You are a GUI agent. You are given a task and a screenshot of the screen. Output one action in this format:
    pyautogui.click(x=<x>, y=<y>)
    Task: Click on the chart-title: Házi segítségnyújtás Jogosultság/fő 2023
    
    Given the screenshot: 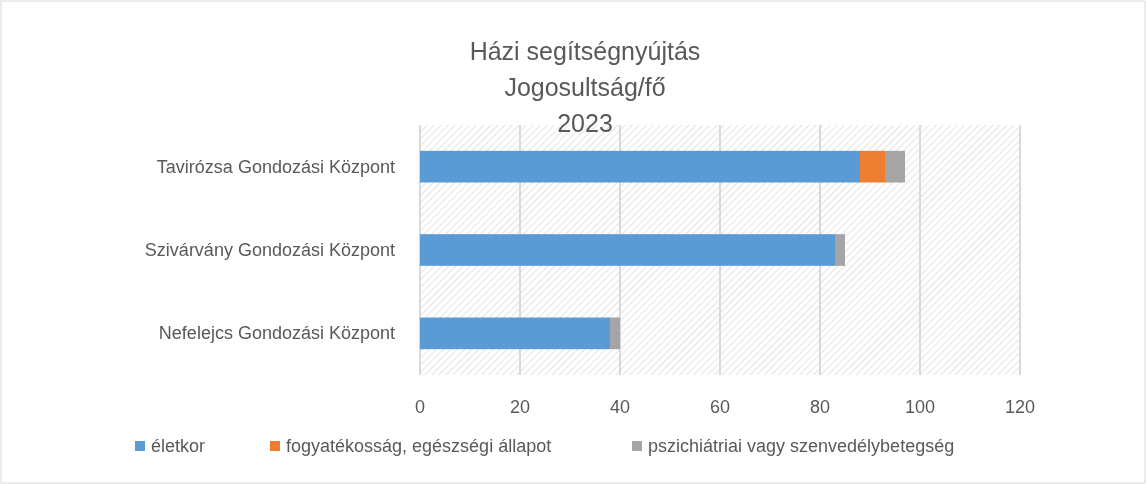 What is the action you would take?
    pyautogui.click(x=585, y=87)
    